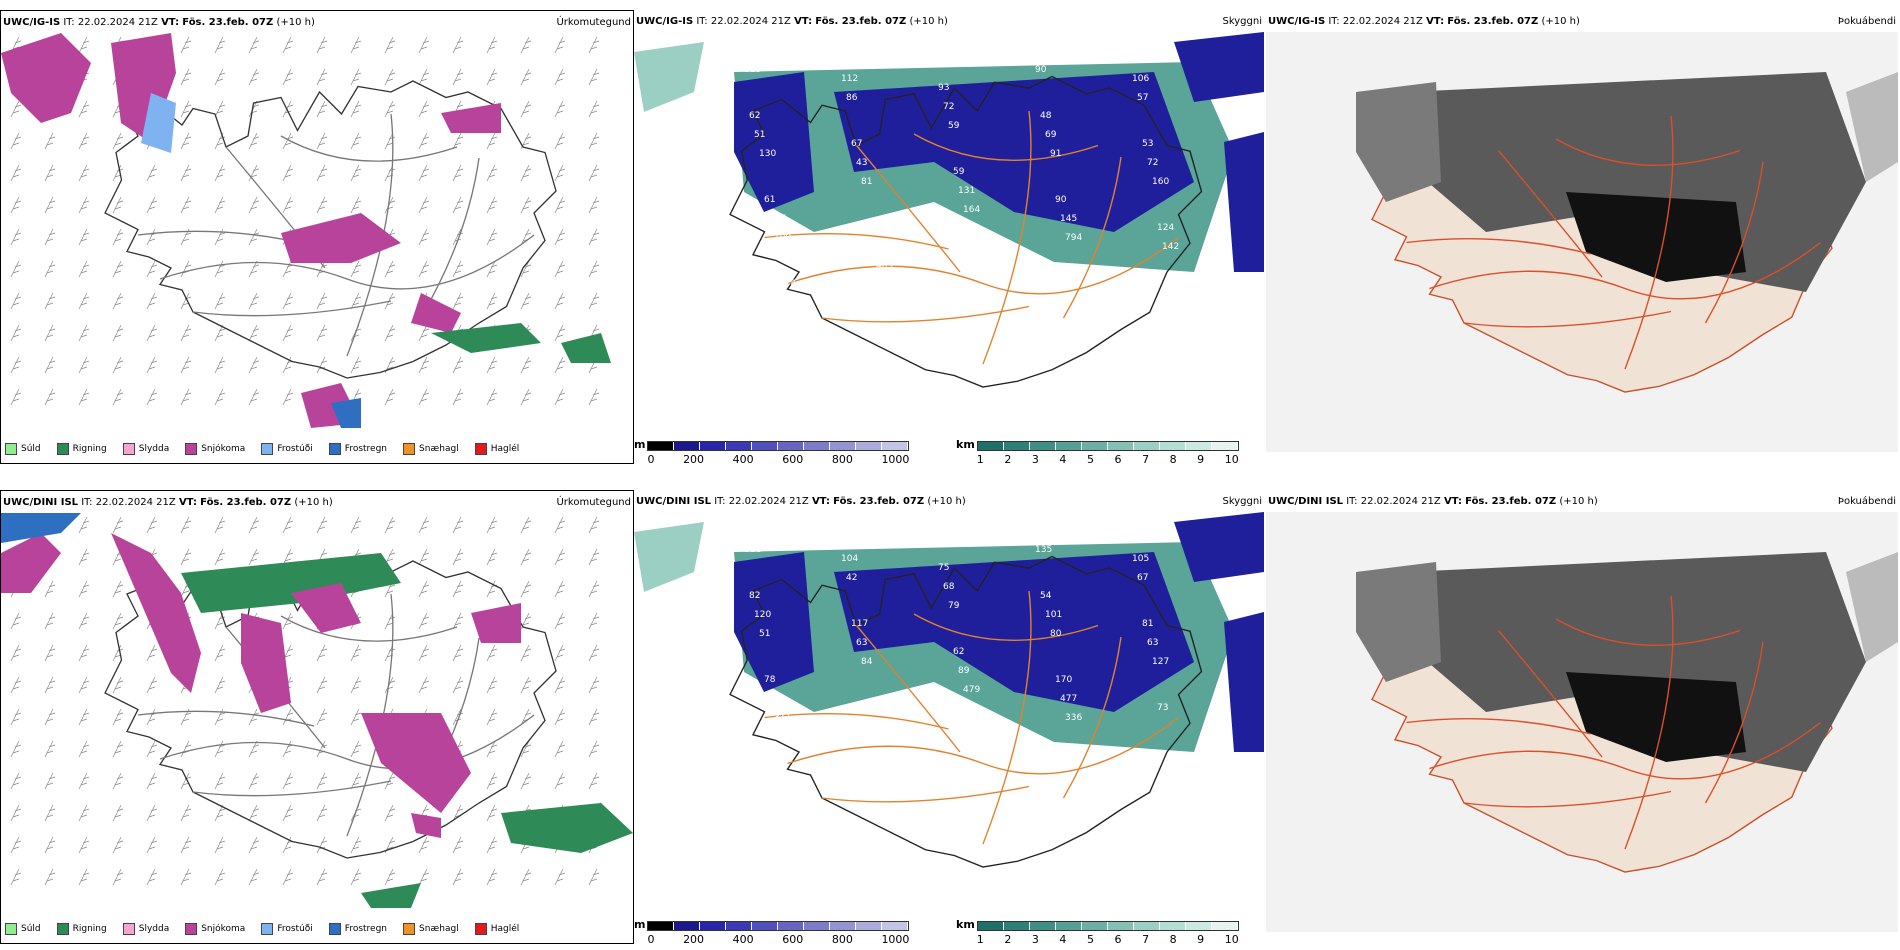 The width and height of the screenshot is (1900, 950). I want to click on visibility-value: 78, so click(770, 680).